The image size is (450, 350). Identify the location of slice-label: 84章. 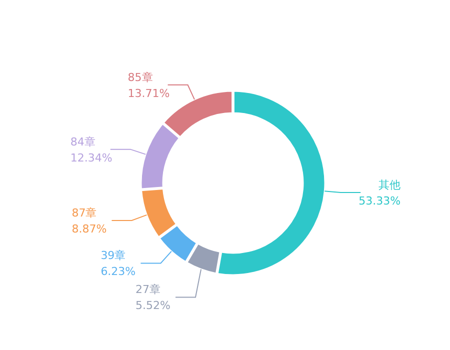
(83, 141).